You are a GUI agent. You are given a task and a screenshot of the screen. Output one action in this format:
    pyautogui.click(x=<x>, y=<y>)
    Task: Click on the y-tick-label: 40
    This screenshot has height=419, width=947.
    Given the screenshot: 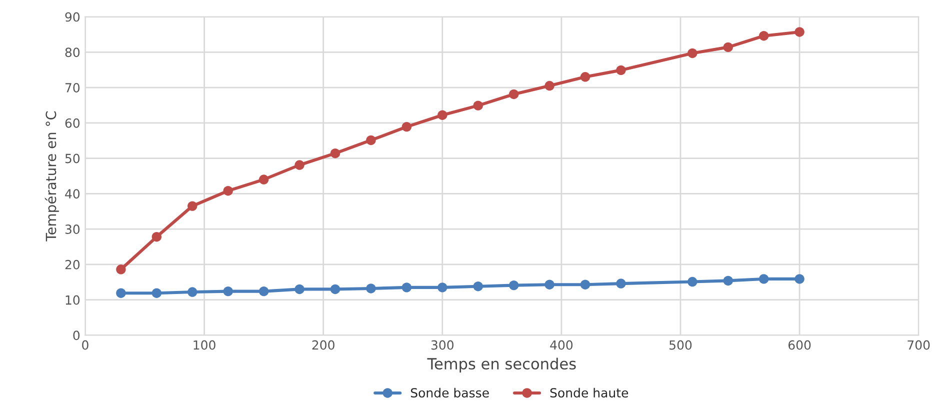 What is the action you would take?
    pyautogui.click(x=72, y=194)
    